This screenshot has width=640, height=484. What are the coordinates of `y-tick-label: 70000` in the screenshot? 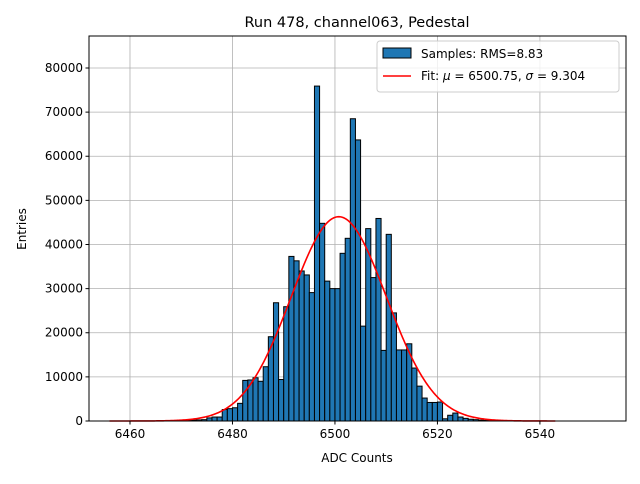 It's located at (64, 112).